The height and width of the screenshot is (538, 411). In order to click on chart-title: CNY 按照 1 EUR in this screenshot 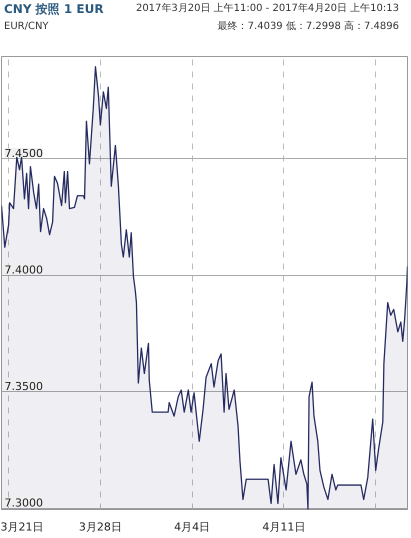, I will do `click(54, 9)`.